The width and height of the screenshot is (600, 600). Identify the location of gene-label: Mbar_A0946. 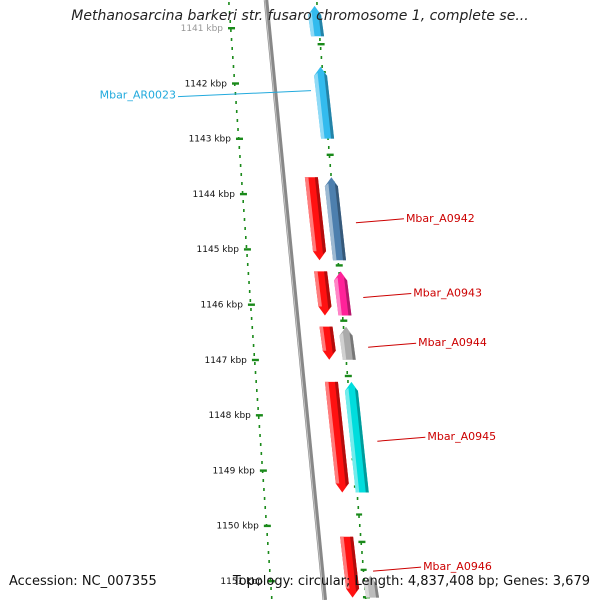
(457, 566).